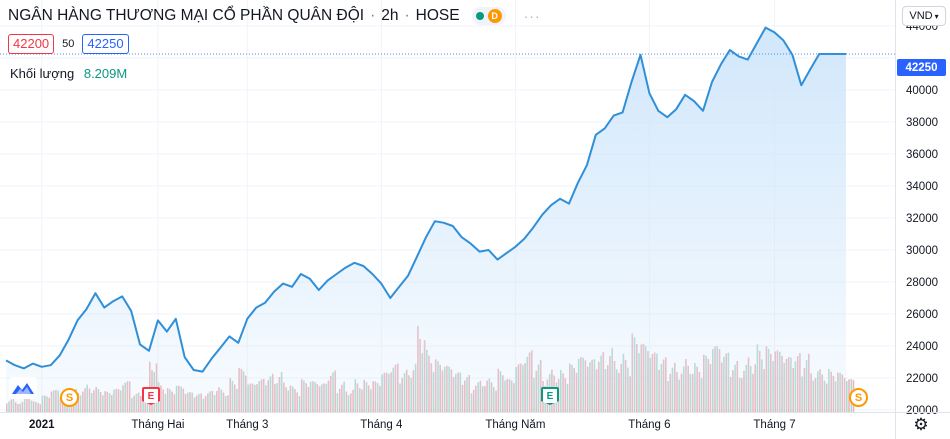 The height and width of the screenshot is (439, 950). What do you see at coordinates (649, 425) in the screenshot?
I see `x-tick-label: Tháng 6` at bounding box center [649, 425].